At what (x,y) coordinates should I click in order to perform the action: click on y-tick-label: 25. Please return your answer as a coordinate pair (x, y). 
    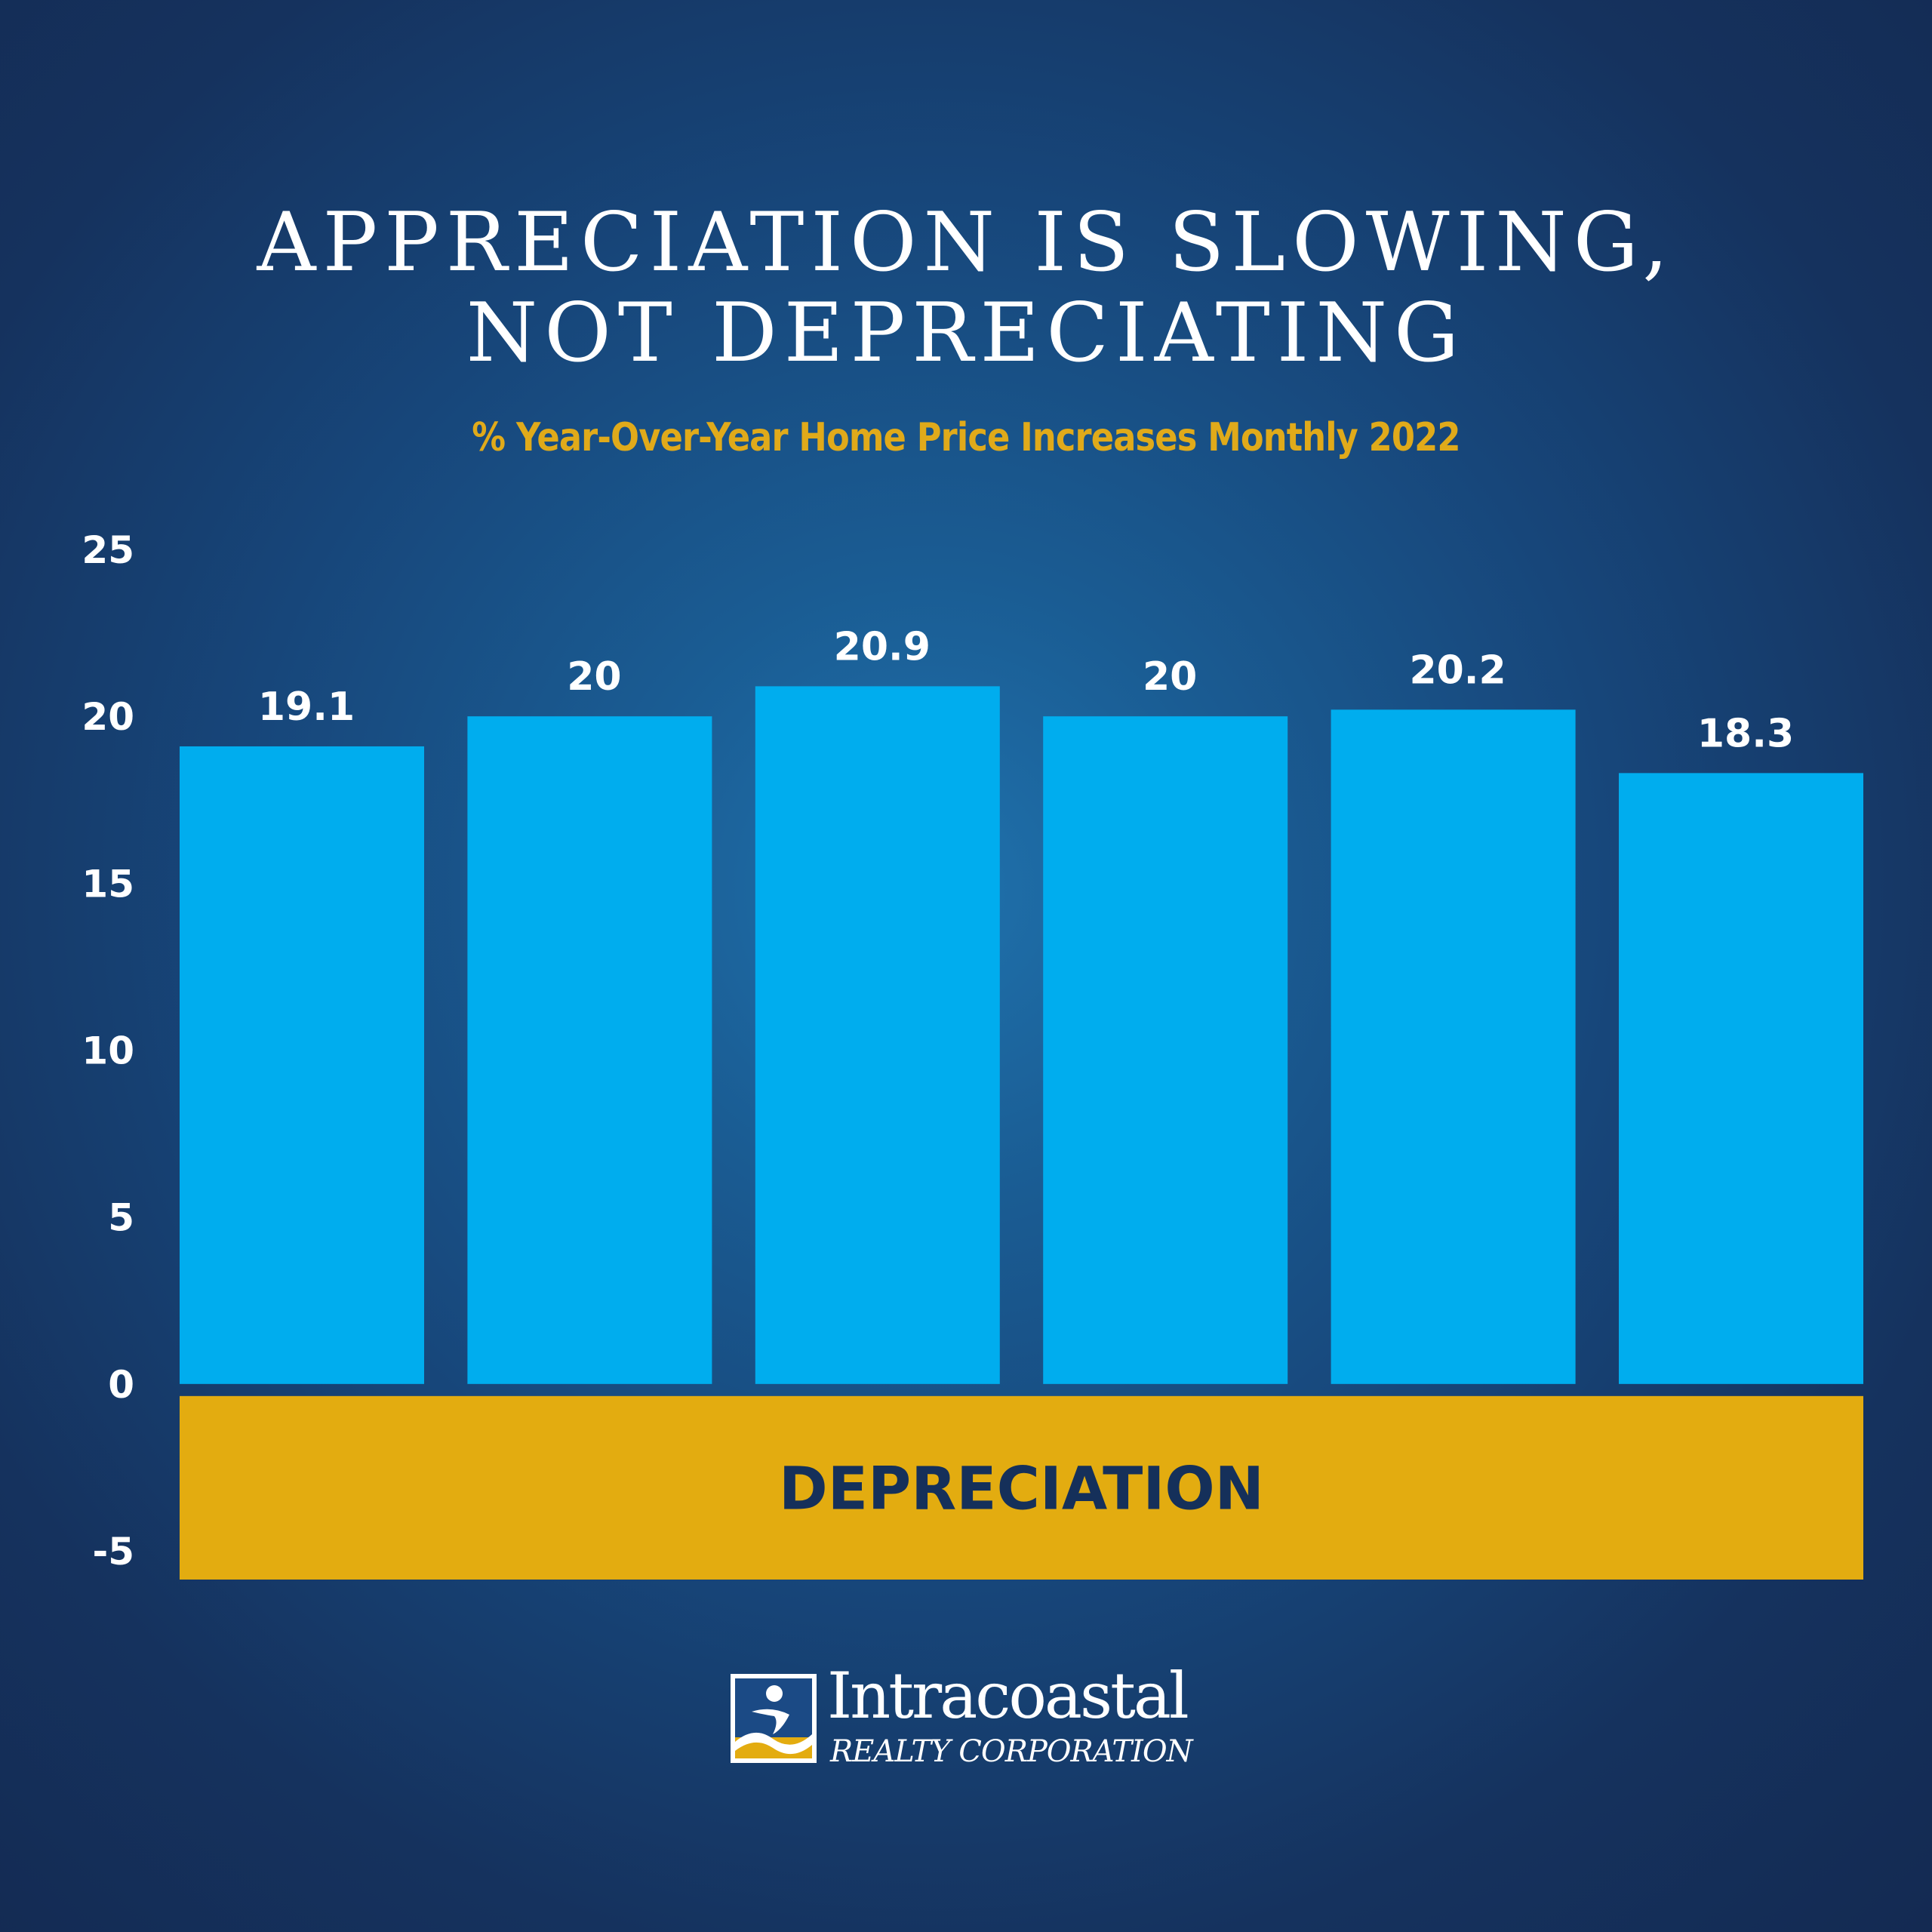
    Looking at the image, I should click on (108, 550).